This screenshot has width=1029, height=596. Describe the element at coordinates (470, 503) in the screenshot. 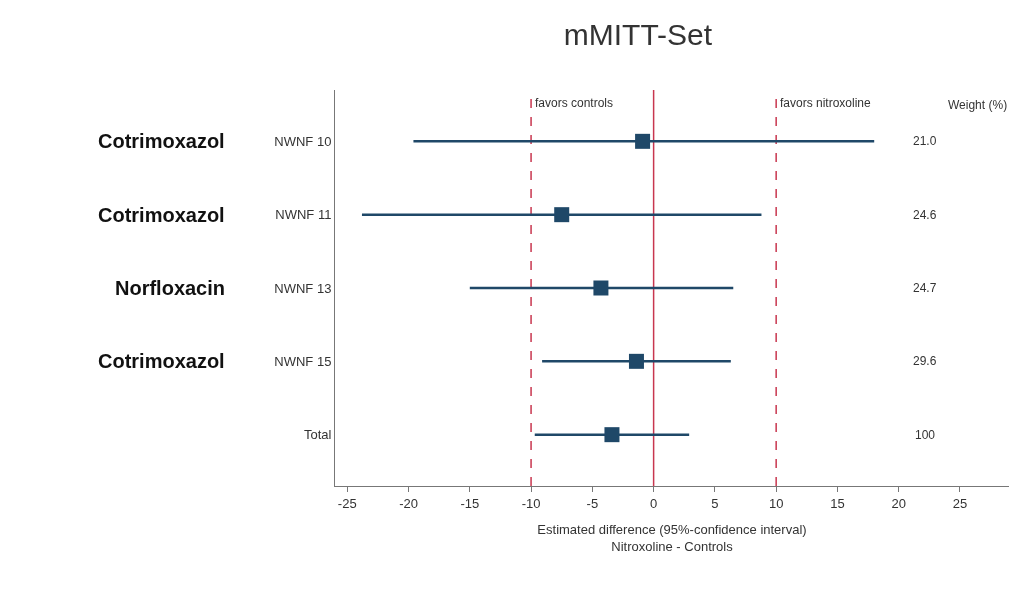

I see `x-tick-label: -15` at that location.